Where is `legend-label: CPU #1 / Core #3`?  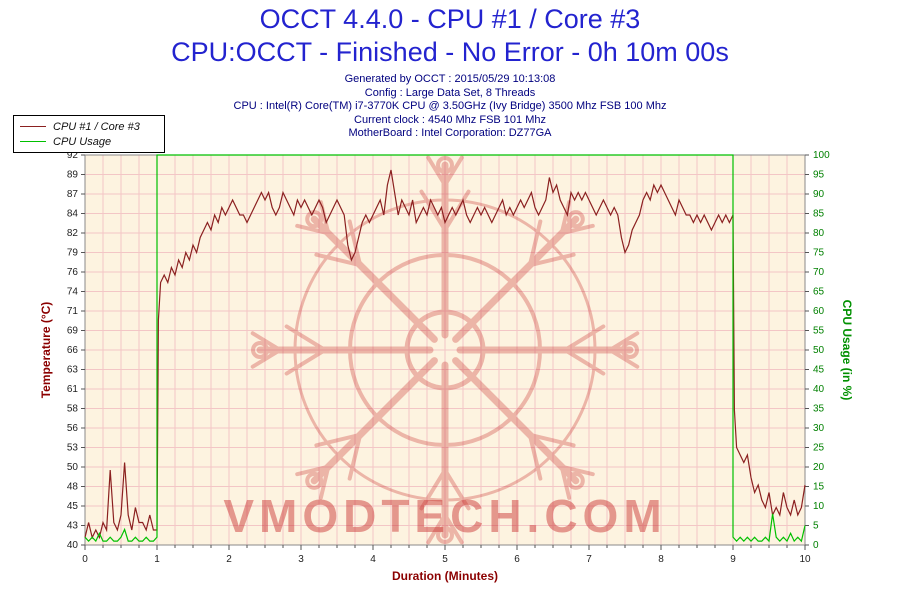 legend-label: CPU #1 / Core #3 is located at coordinates (96, 126).